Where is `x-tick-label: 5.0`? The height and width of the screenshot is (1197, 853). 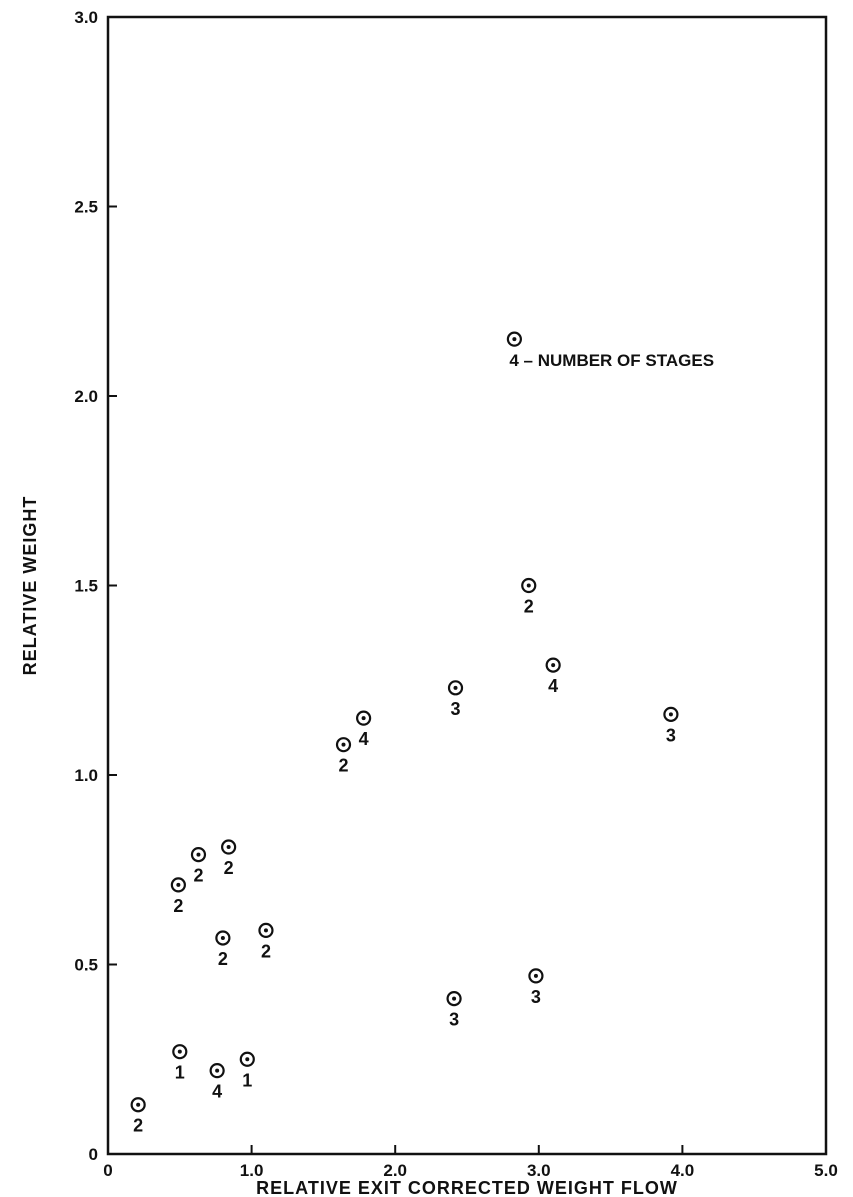
x-tick-label: 5.0 is located at coordinates (826, 1170).